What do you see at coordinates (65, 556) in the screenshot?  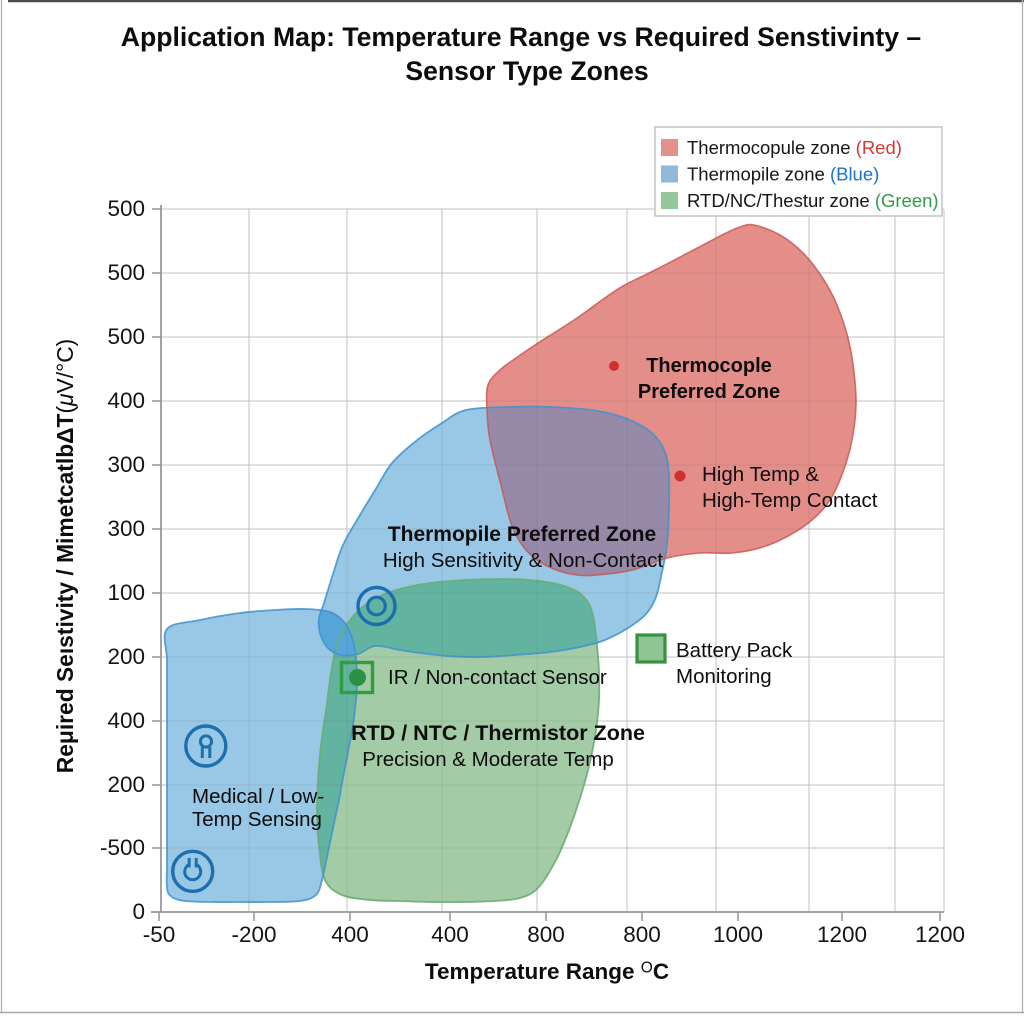 I see `svg-text:Reμired Seıstivity / Mimetcatl: Reμired Seıstivity / MimetcatlbΔT(μV/°C)` at bounding box center [65, 556].